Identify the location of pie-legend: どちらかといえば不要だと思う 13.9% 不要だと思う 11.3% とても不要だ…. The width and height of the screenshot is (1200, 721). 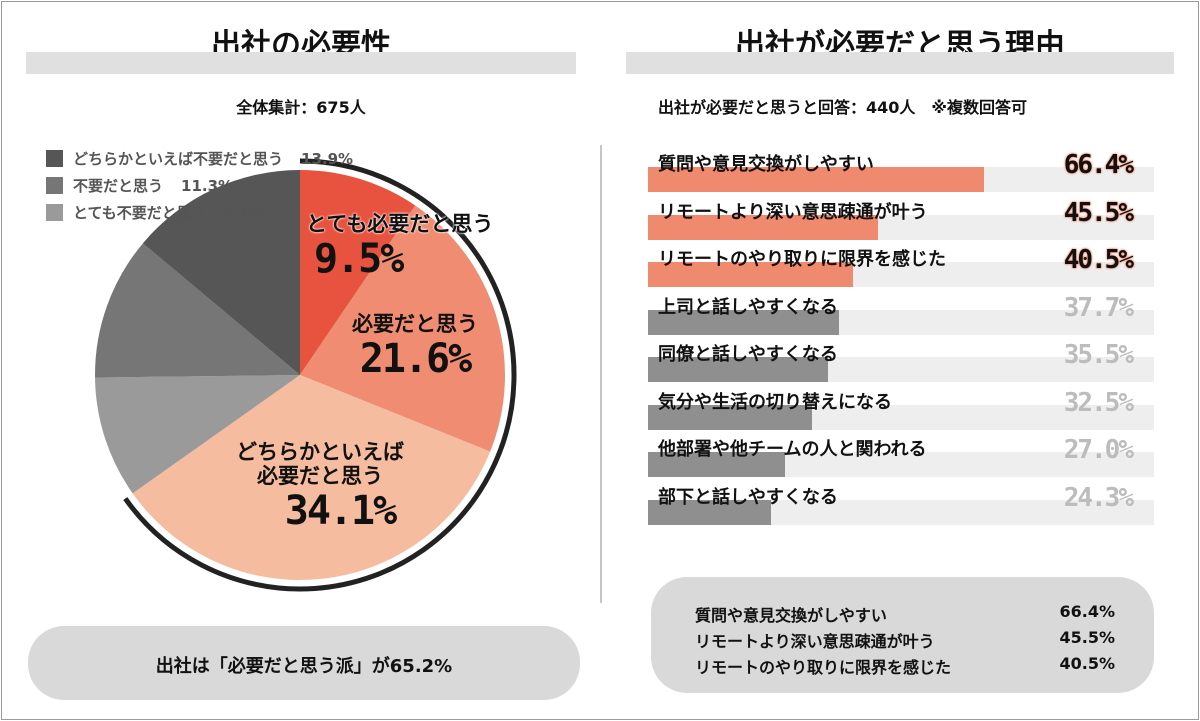
(199, 185).